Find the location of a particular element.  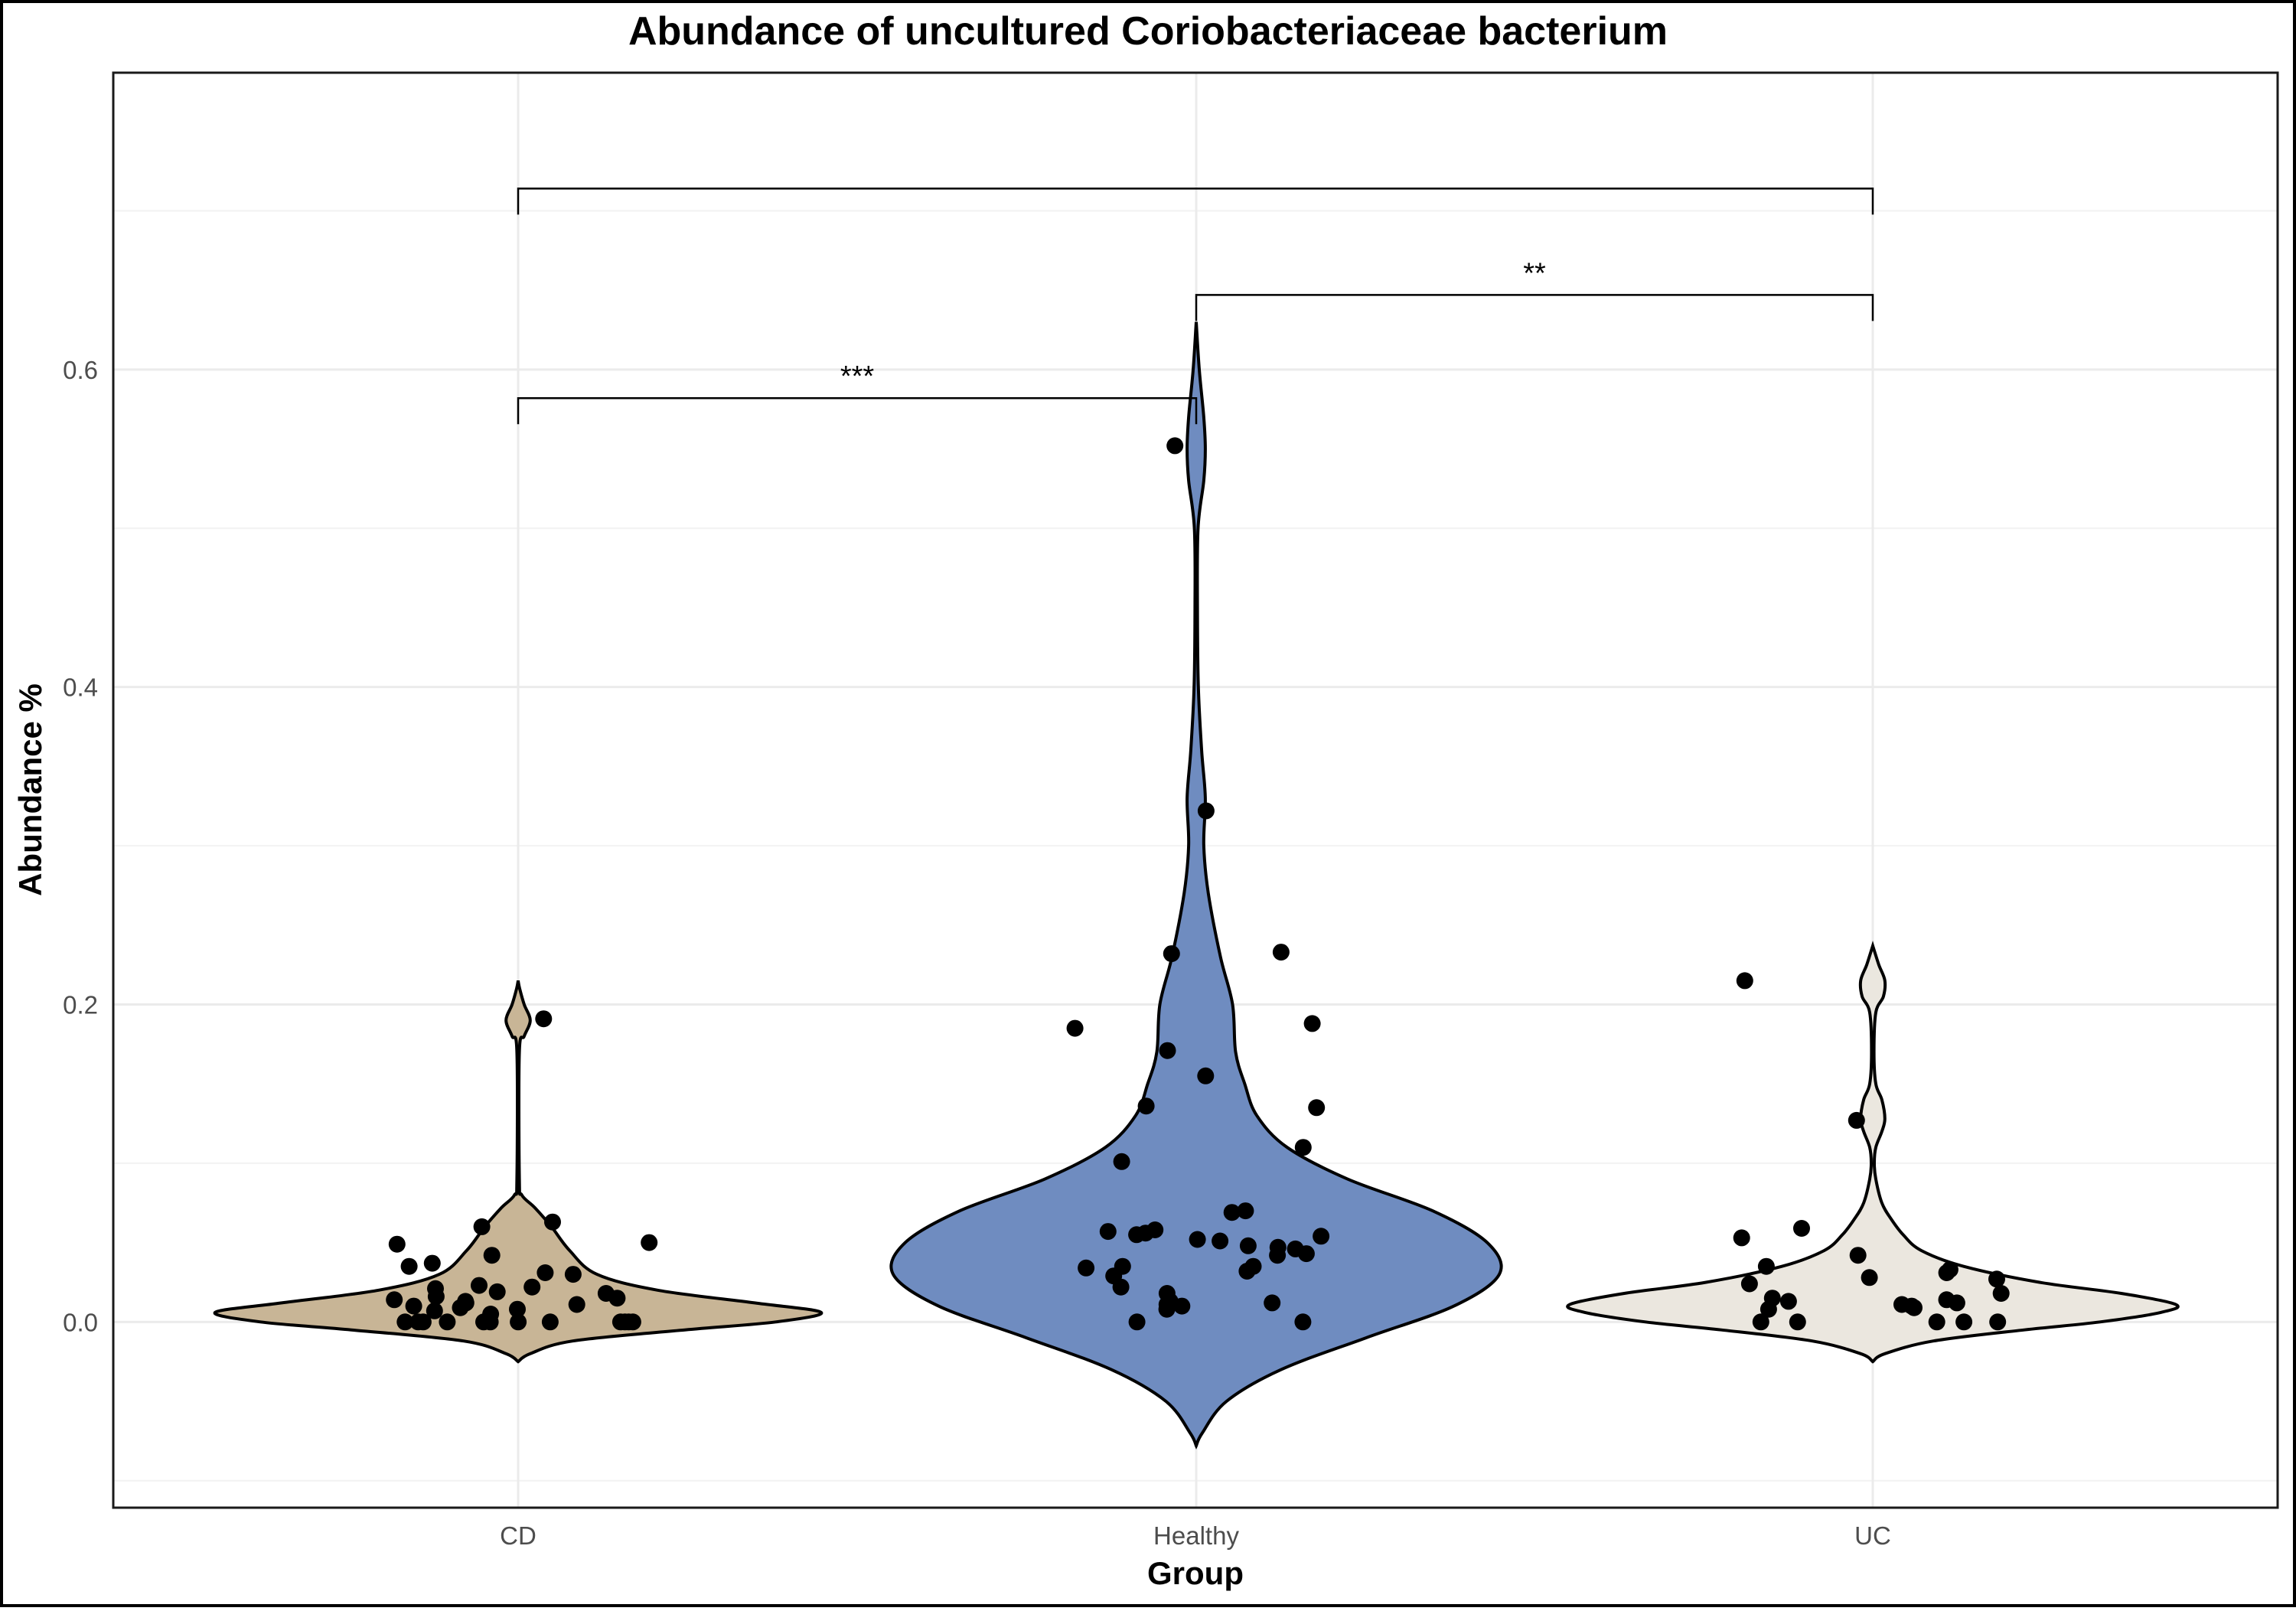

x-axis-ticks: CD Healthy UC is located at coordinates (1195, 1535).